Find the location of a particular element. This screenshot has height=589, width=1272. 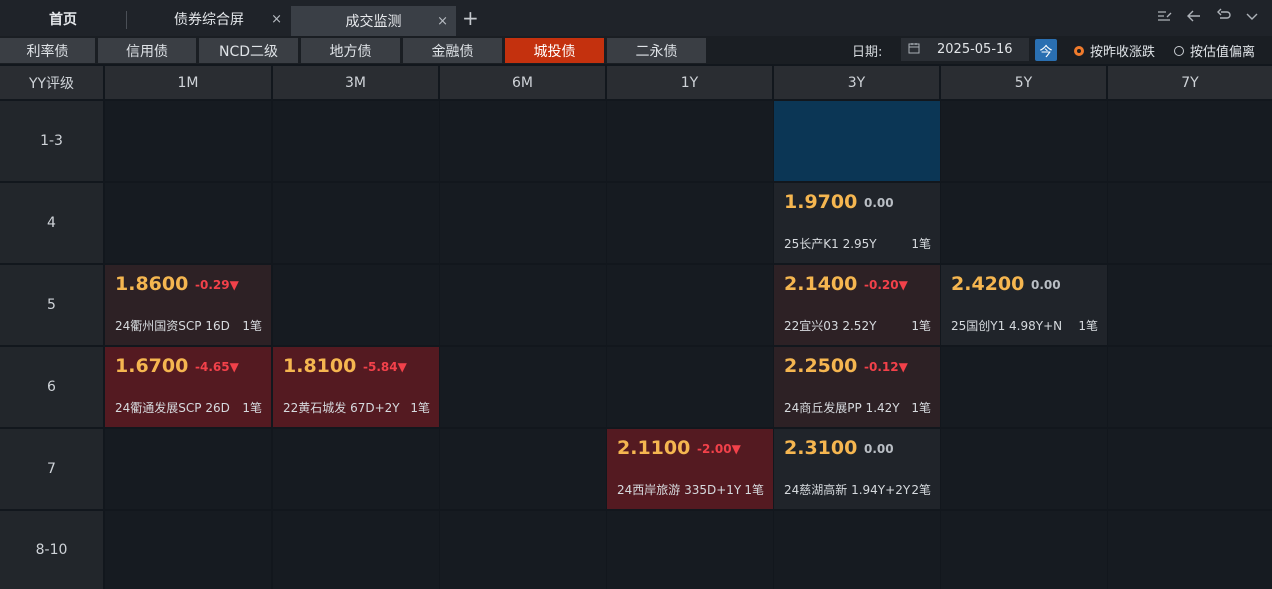

row-header: 7 is located at coordinates (51, 469).